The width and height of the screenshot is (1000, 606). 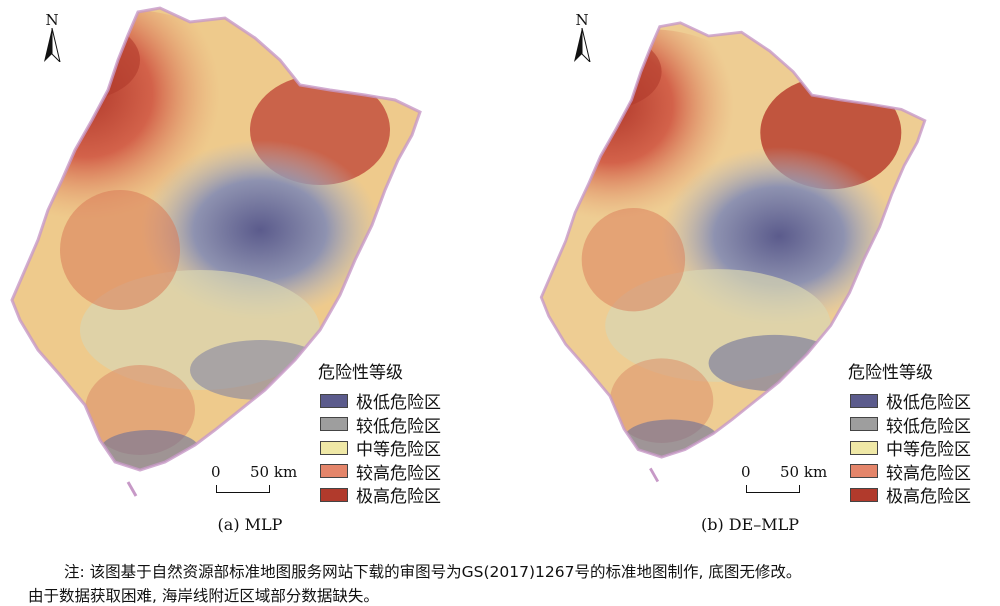 What do you see at coordinates (203, 596) in the screenshot?
I see `note-line-2: 由于数据获取困难, 海岸线附近区域部分数据缺失。` at bounding box center [203, 596].